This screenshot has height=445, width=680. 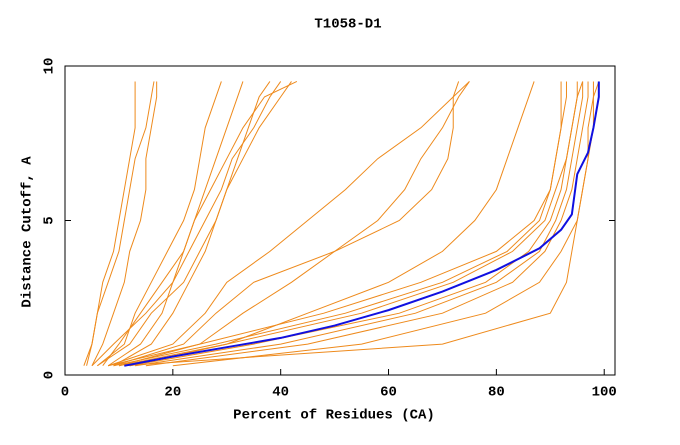 What do you see at coordinates (28, 232) in the screenshot?
I see `y-axis-label: Distance Cutoff, A` at bounding box center [28, 232].